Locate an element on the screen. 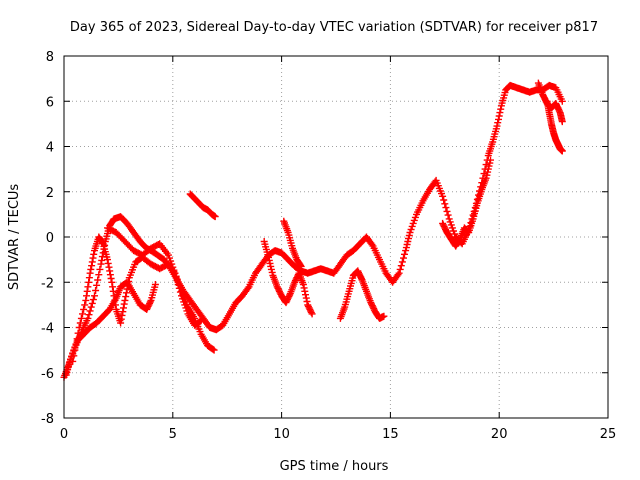  x-tick-label: 20 is located at coordinates (499, 434).